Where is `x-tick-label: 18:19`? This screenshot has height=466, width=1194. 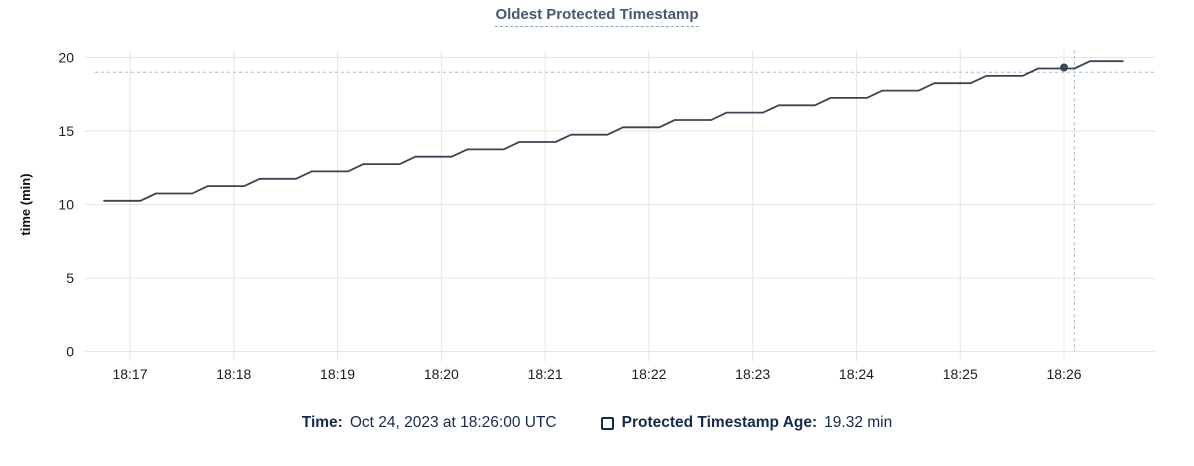 x-tick-label: 18:19 is located at coordinates (337, 374).